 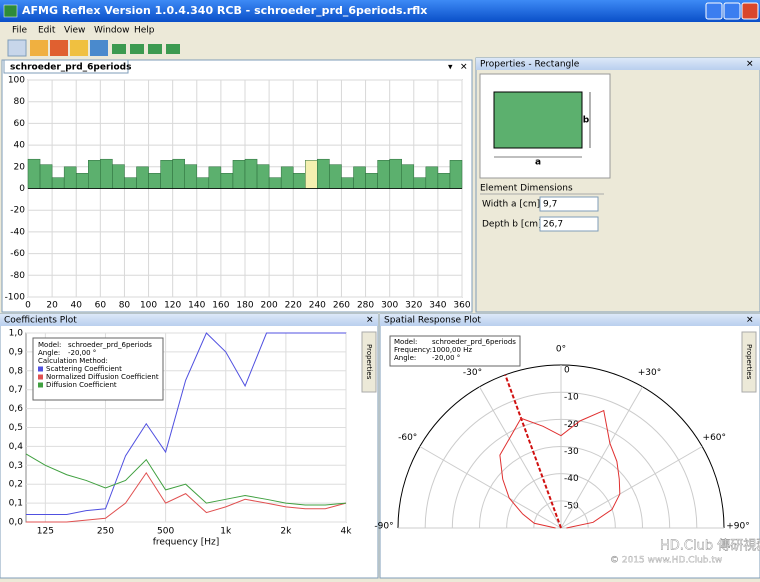 I want to click on side-tab-label: Properties, so click(x=749, y=362).